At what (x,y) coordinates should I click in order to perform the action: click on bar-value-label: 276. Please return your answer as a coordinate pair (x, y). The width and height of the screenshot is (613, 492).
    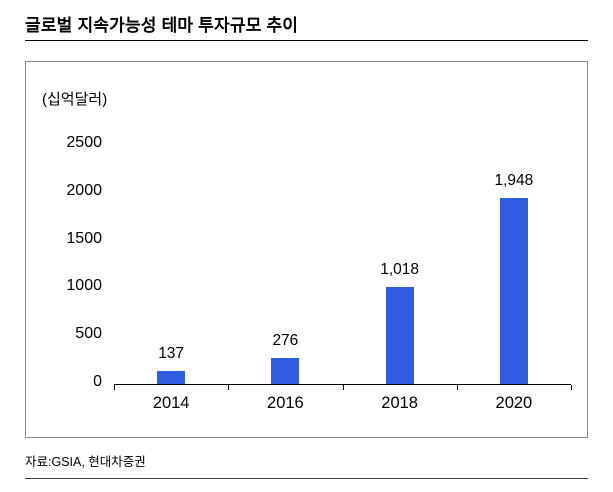
    Looking at the image, I should click on (285, 340).